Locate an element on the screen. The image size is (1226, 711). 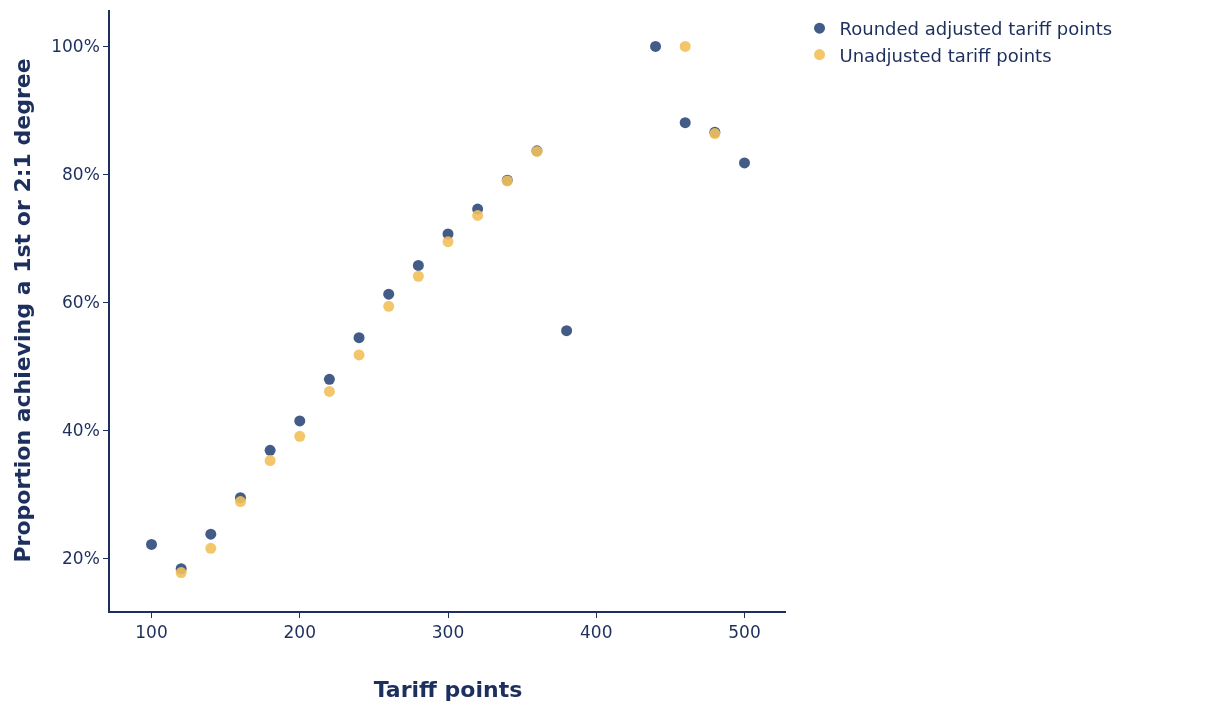
y-tick-label: 20% is located at coordinates (81, 558).